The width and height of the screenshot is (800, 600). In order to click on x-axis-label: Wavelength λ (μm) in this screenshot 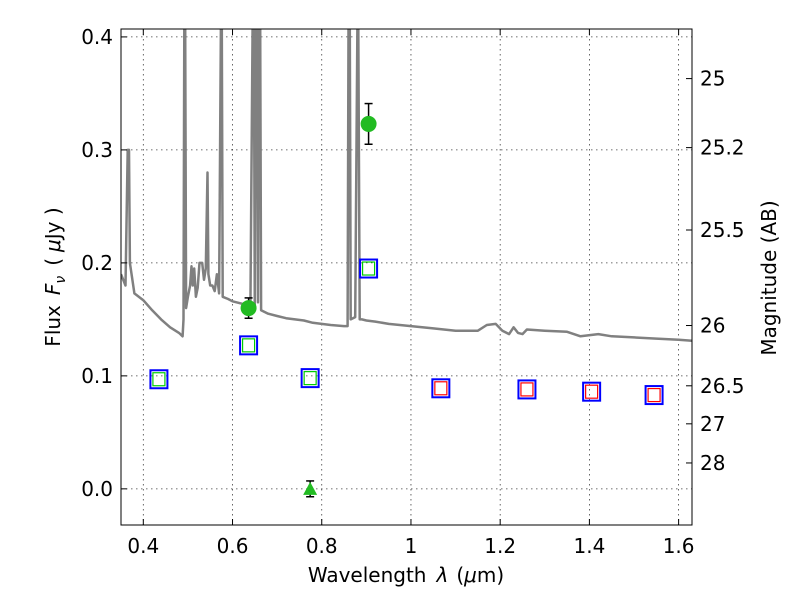, I will do `click(406, 575)`.